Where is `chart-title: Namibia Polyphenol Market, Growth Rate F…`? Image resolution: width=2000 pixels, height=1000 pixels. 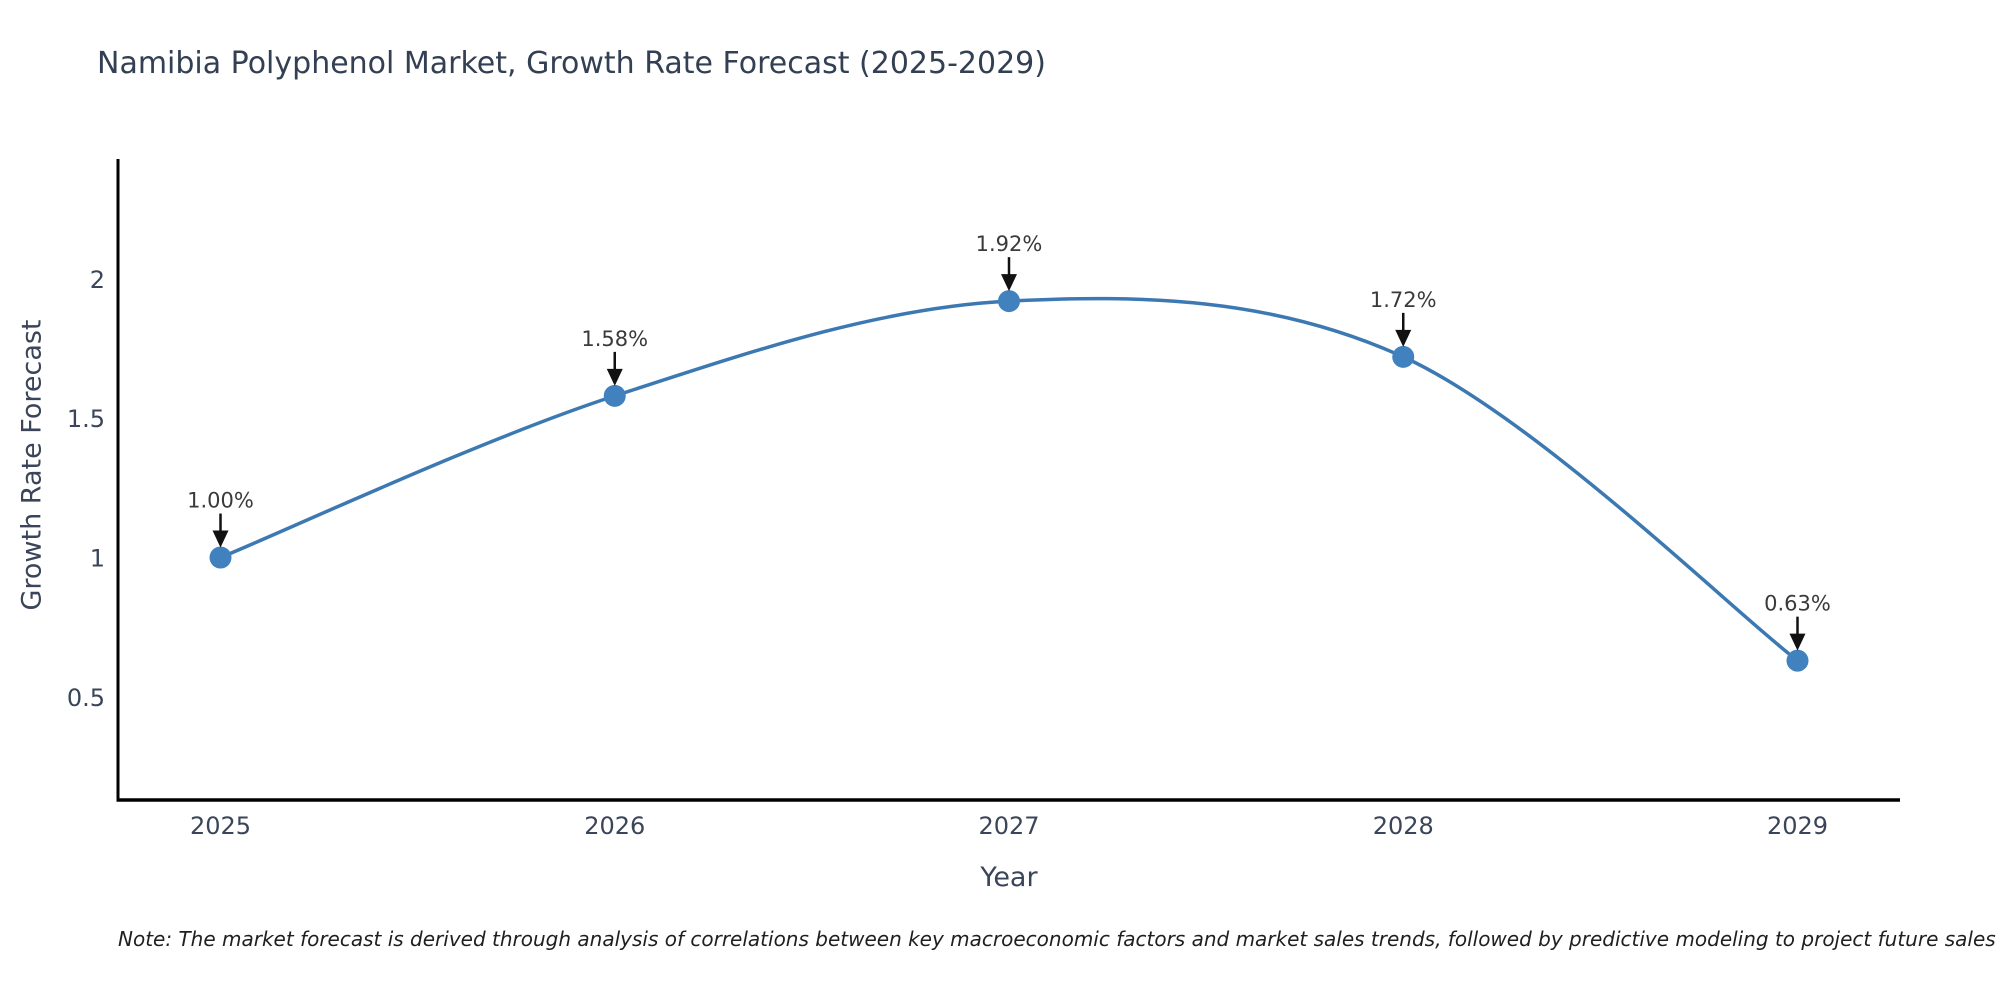
chart-title: Namibia Polyphenol Market, Growth Rate F… is located at coordinates (571, 63).